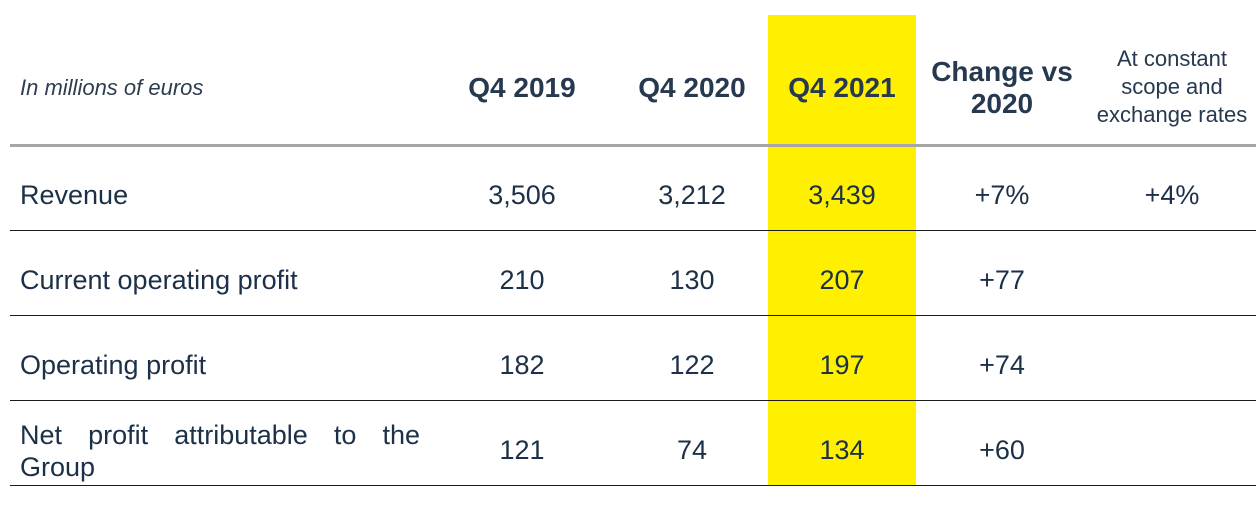 This screenshot has width=1260, height=522. Describe the element at coordinates (112, 87) in the screenshot. I see `units-label: In millions of euros` at that location.